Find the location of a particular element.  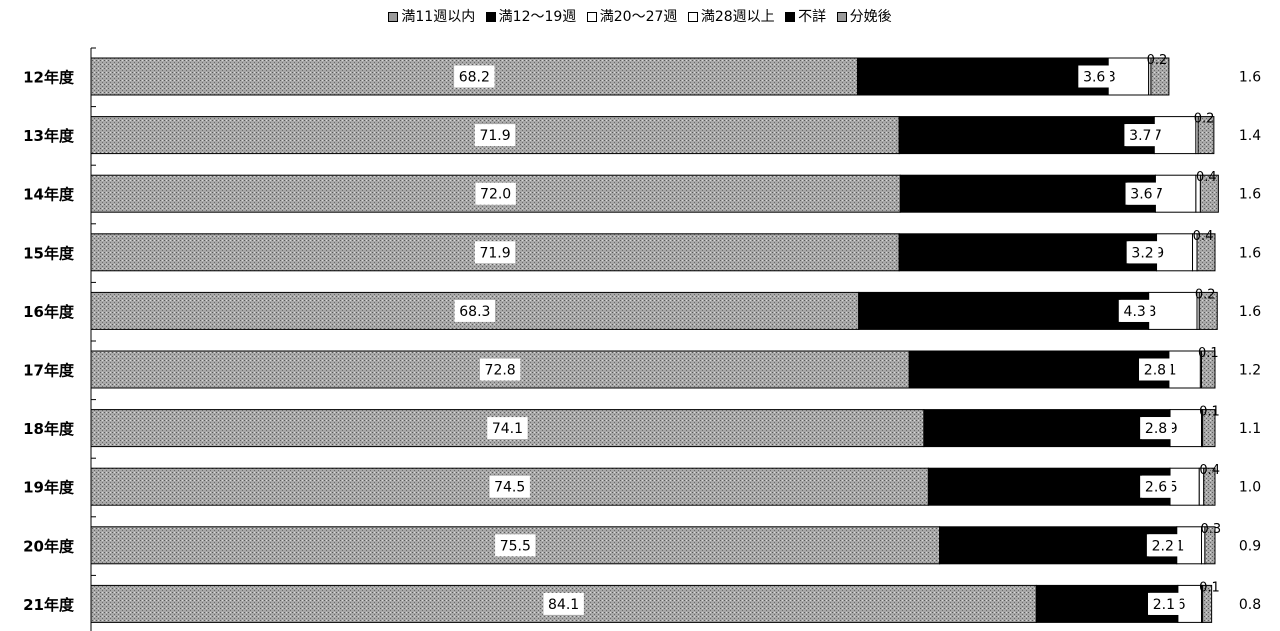

data-label-s5: 0.9 is located at coordinates (1250, 546).